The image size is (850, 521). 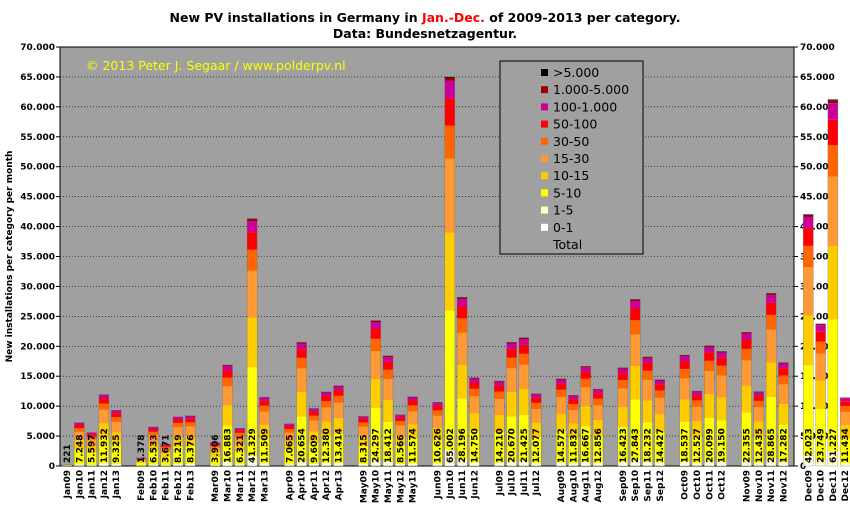 I want to click on bar-total-label: 14.210, so click(x=500, y=445).